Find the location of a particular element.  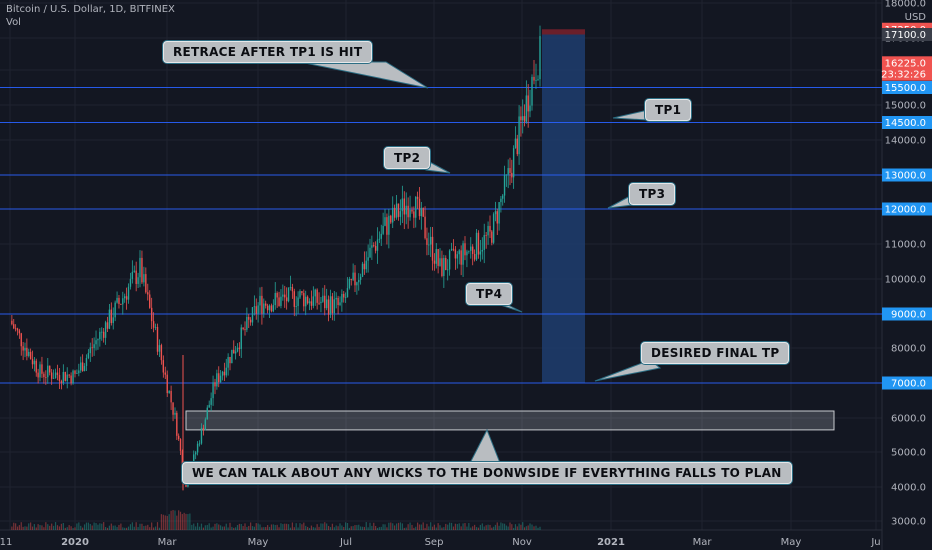

price-tag-label: 17100.0 is located at coordinates (905, 35).